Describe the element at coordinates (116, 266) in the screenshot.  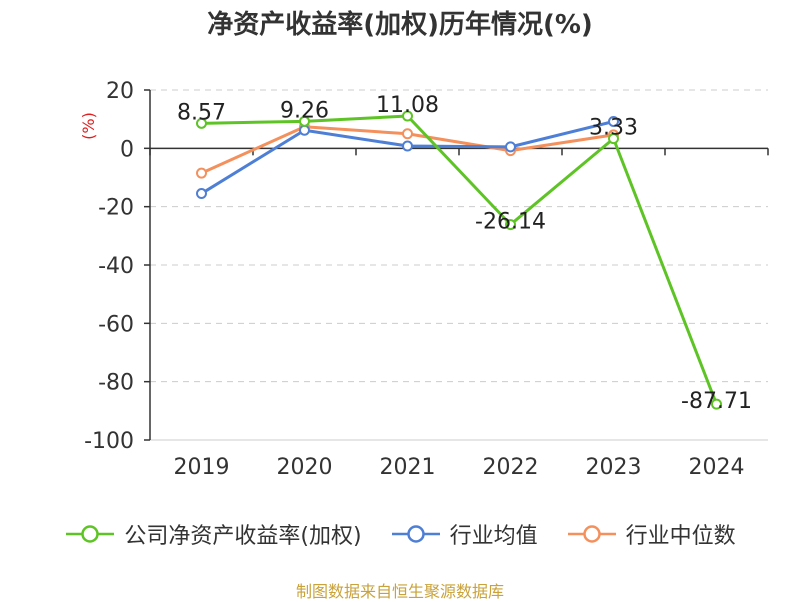
I see `y-tick-label: -40` at that location.